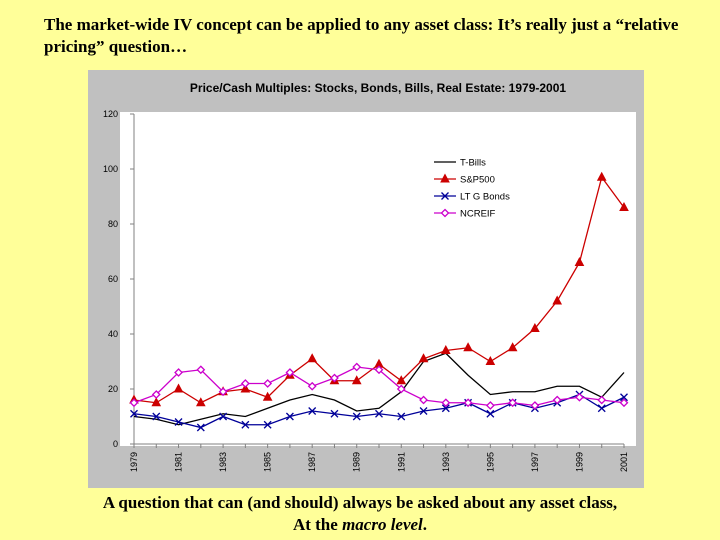 The height and width of the screenshot is (540, 720). I want to click on x-tick-label: 1983, so click(223, 462).